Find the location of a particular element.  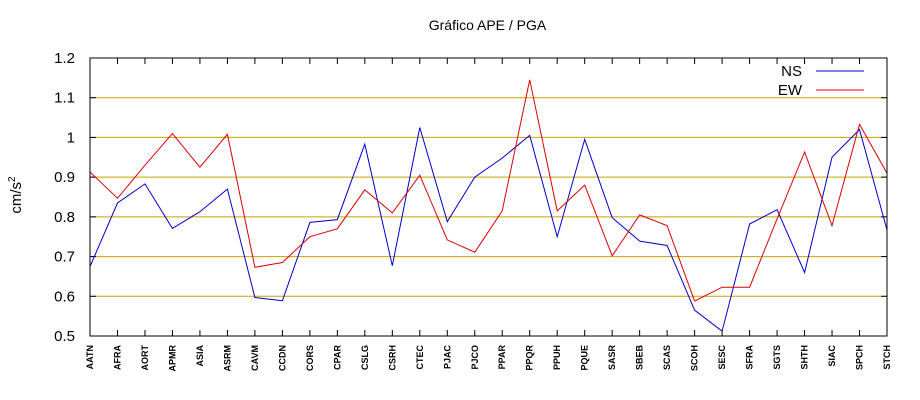

x-tick-label: SFRA is located at coordinates (750, 357).